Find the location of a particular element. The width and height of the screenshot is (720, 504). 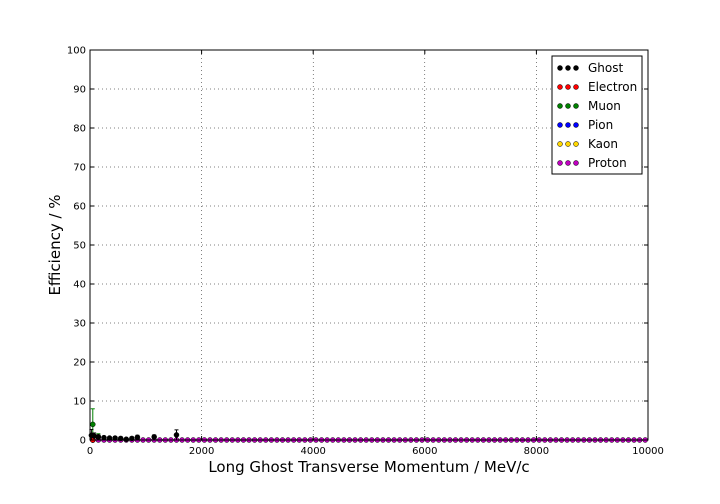

legend-entry-muon: Muon is located at coordinates (589, 106).